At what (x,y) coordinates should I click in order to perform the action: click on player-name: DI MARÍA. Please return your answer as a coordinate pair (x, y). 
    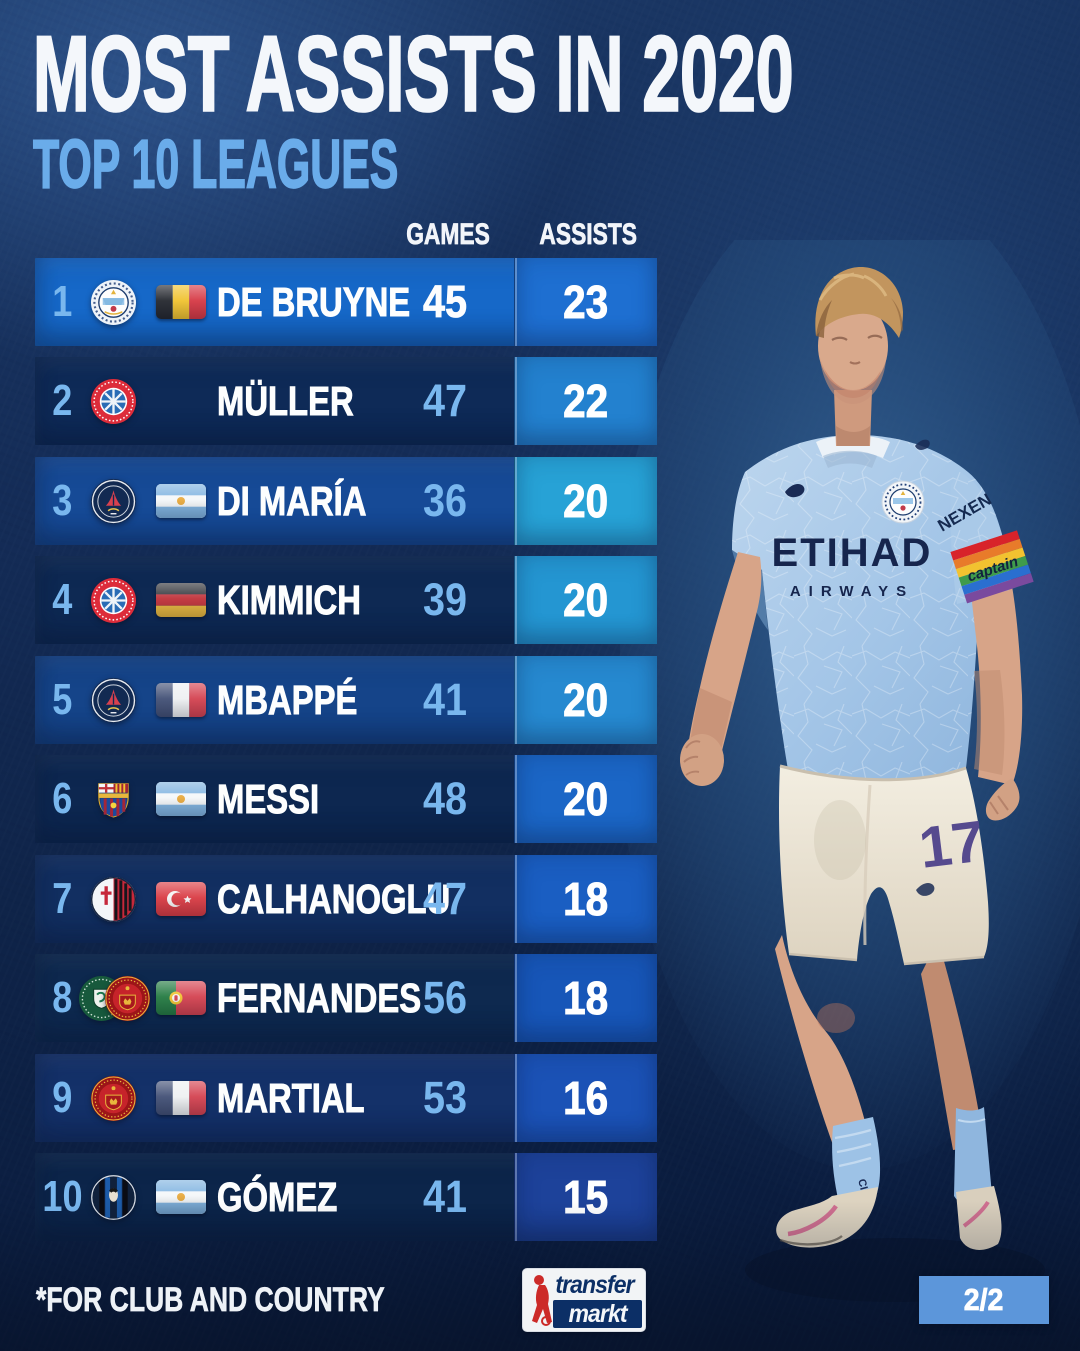
    Looking at the image, I should click on (292, 500).